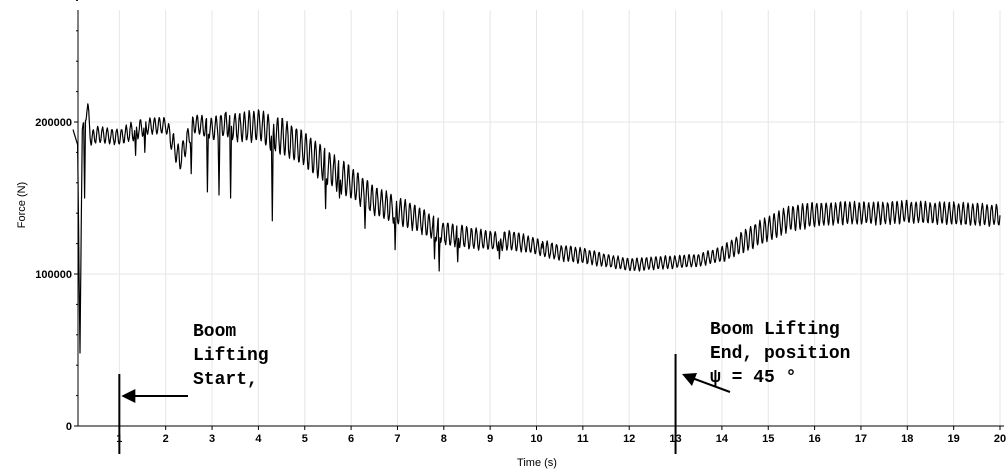 The image size is (1006, 471). I want to click on start-arrow-head, so click(128, 396).